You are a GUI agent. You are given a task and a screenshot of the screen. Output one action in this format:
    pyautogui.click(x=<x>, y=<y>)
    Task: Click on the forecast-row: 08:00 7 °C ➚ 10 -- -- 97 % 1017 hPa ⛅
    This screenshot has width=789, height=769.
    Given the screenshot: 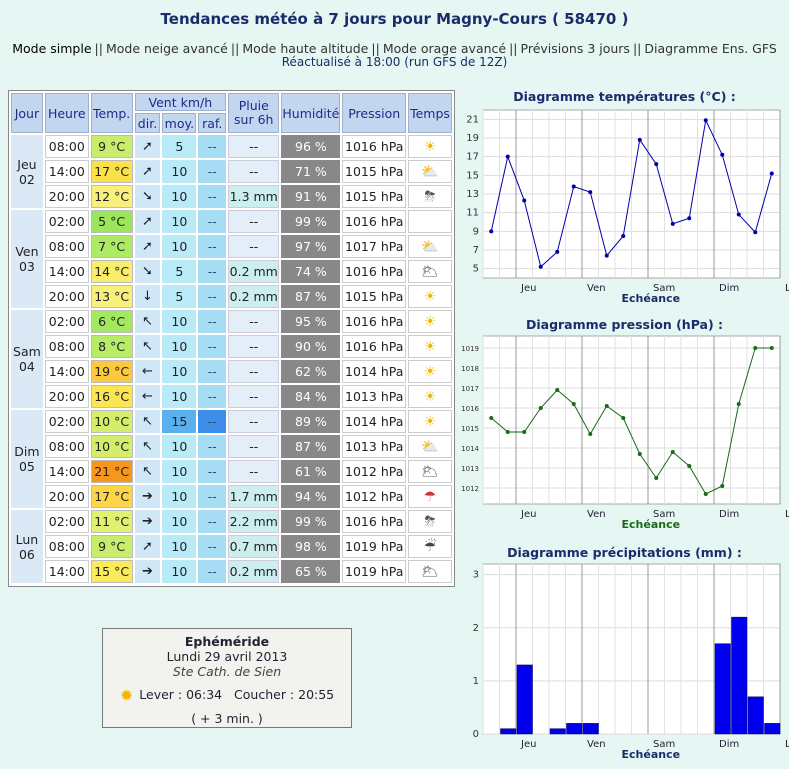 What is the action you would take?
    pyautogui.click(x=231, y=246)
    